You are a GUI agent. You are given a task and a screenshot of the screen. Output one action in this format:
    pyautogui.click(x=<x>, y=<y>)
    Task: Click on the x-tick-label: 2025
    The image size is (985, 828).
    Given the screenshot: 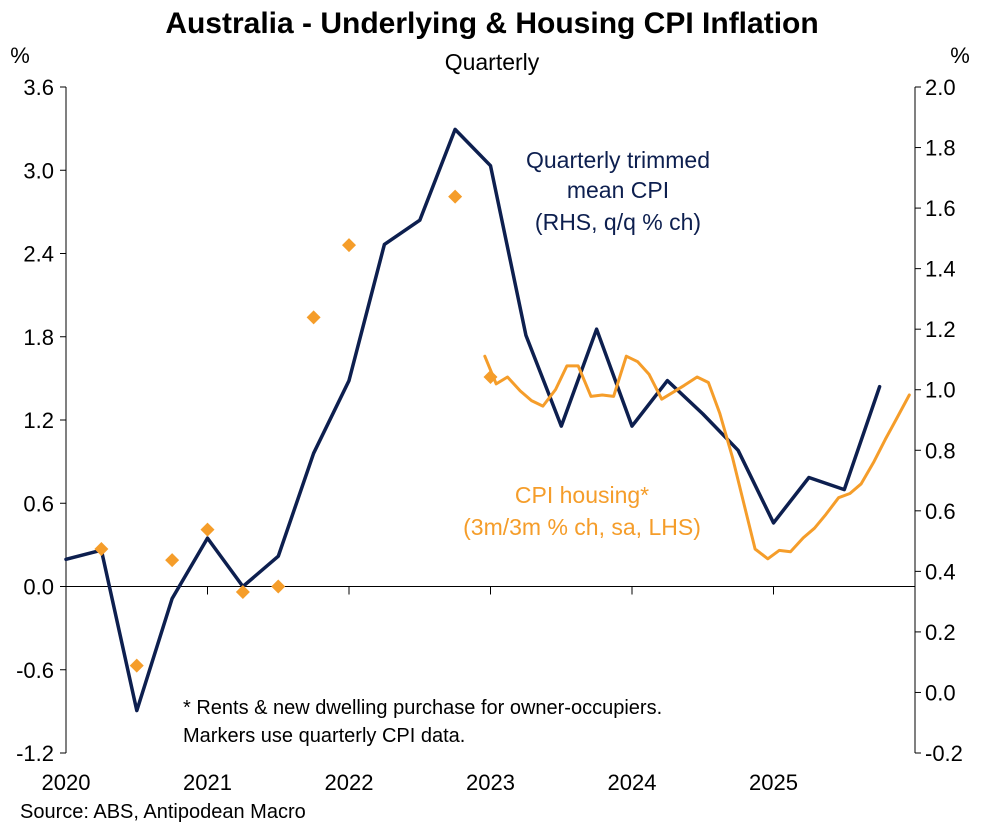 What is the action you would take?
    pyautogui.click(x=773, y=782)
    